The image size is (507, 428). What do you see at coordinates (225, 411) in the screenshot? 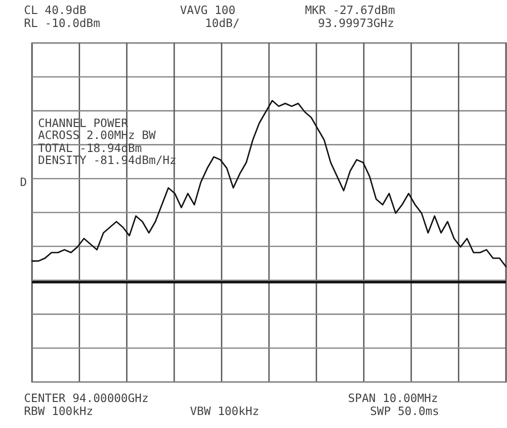
I see `text: VBW 100kHz` at bounding box center [225, 411].